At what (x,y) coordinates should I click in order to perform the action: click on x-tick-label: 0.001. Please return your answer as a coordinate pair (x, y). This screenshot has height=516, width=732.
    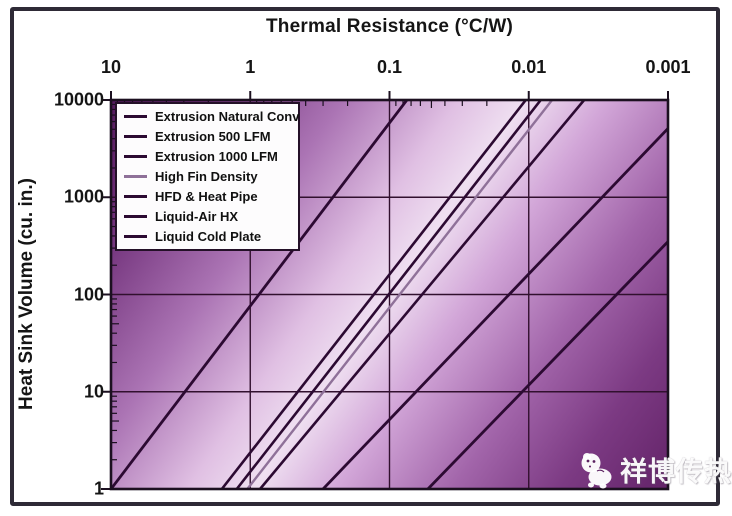
    Looking at the image, I should click on (668, 67).